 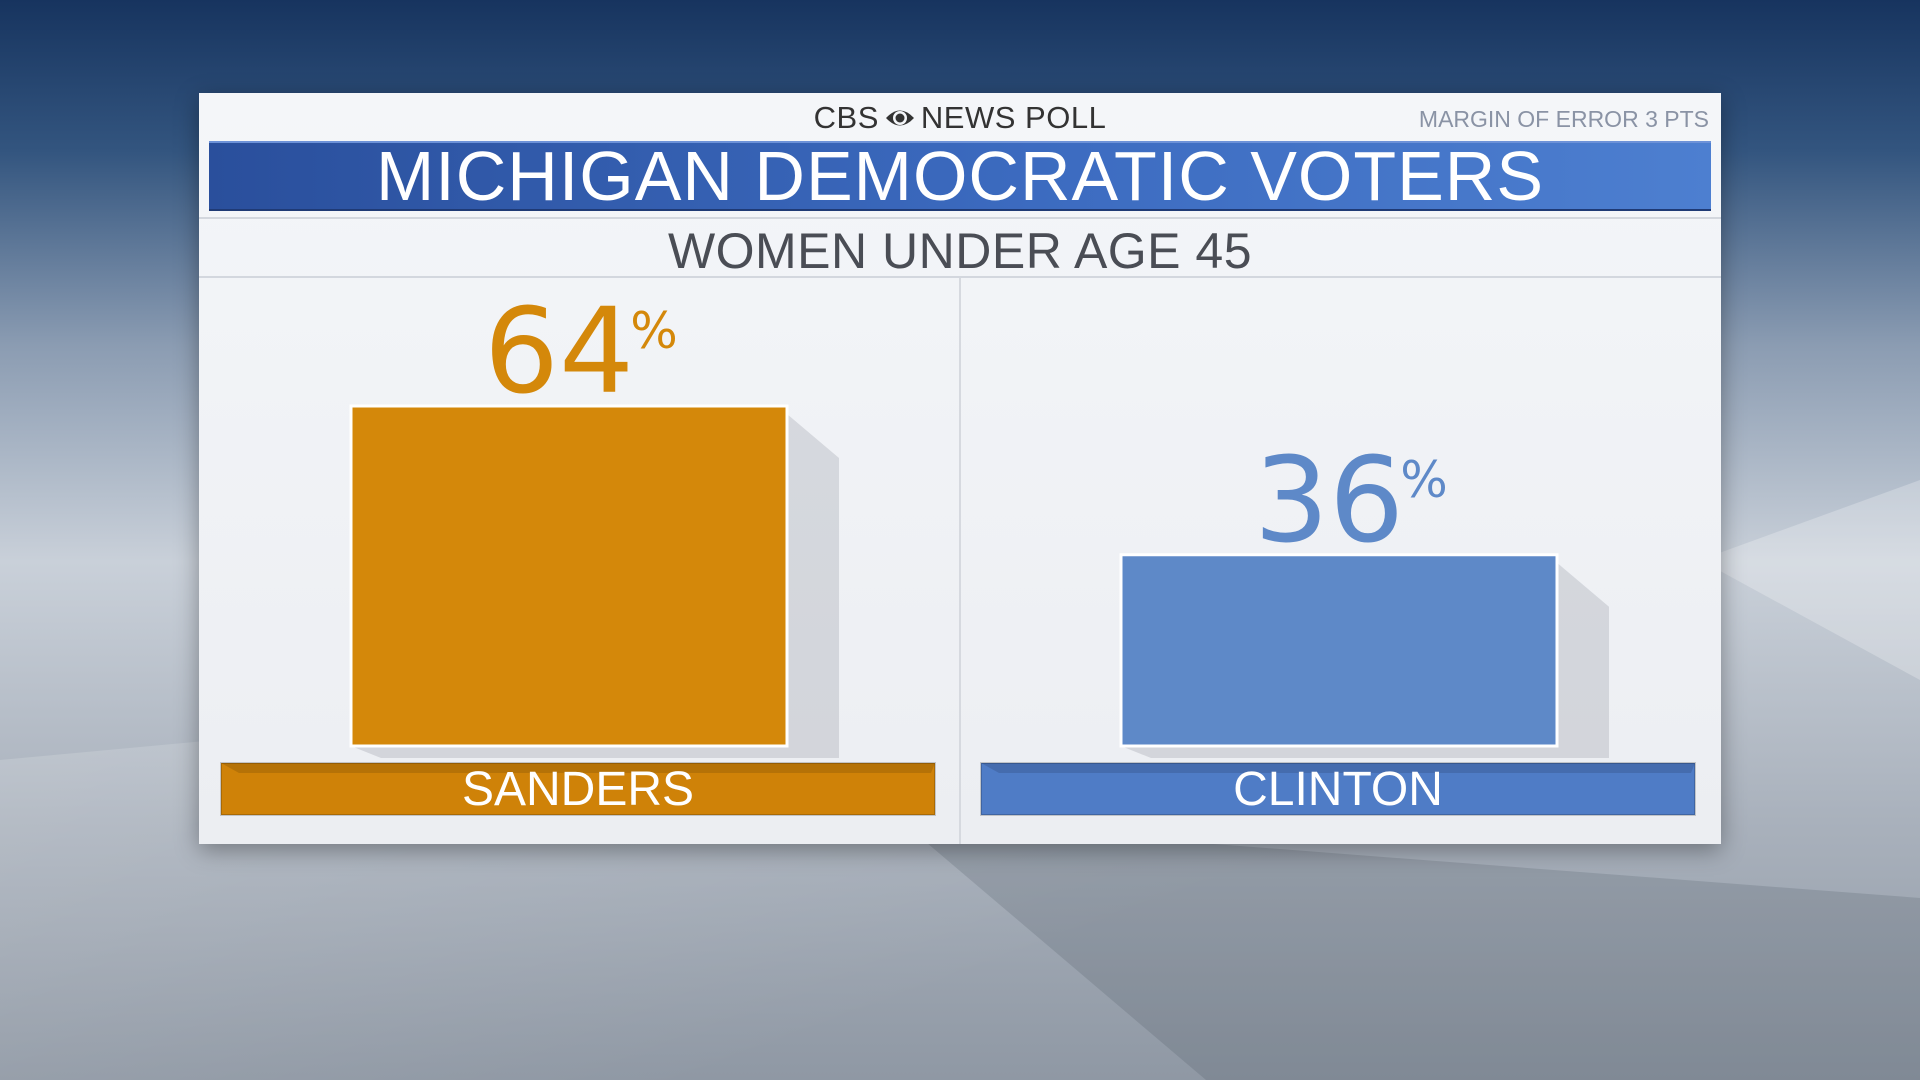 What do you see at coordinates (1329, 500) in the screenshot?
I see `value-label-clinton: 36` at bounding box center [1329, 500].